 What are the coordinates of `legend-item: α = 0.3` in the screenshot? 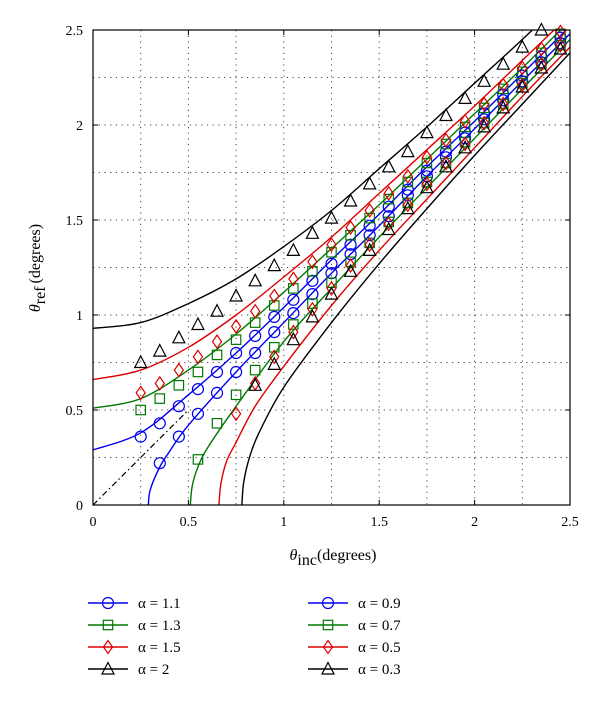 It's located at (354, 669).